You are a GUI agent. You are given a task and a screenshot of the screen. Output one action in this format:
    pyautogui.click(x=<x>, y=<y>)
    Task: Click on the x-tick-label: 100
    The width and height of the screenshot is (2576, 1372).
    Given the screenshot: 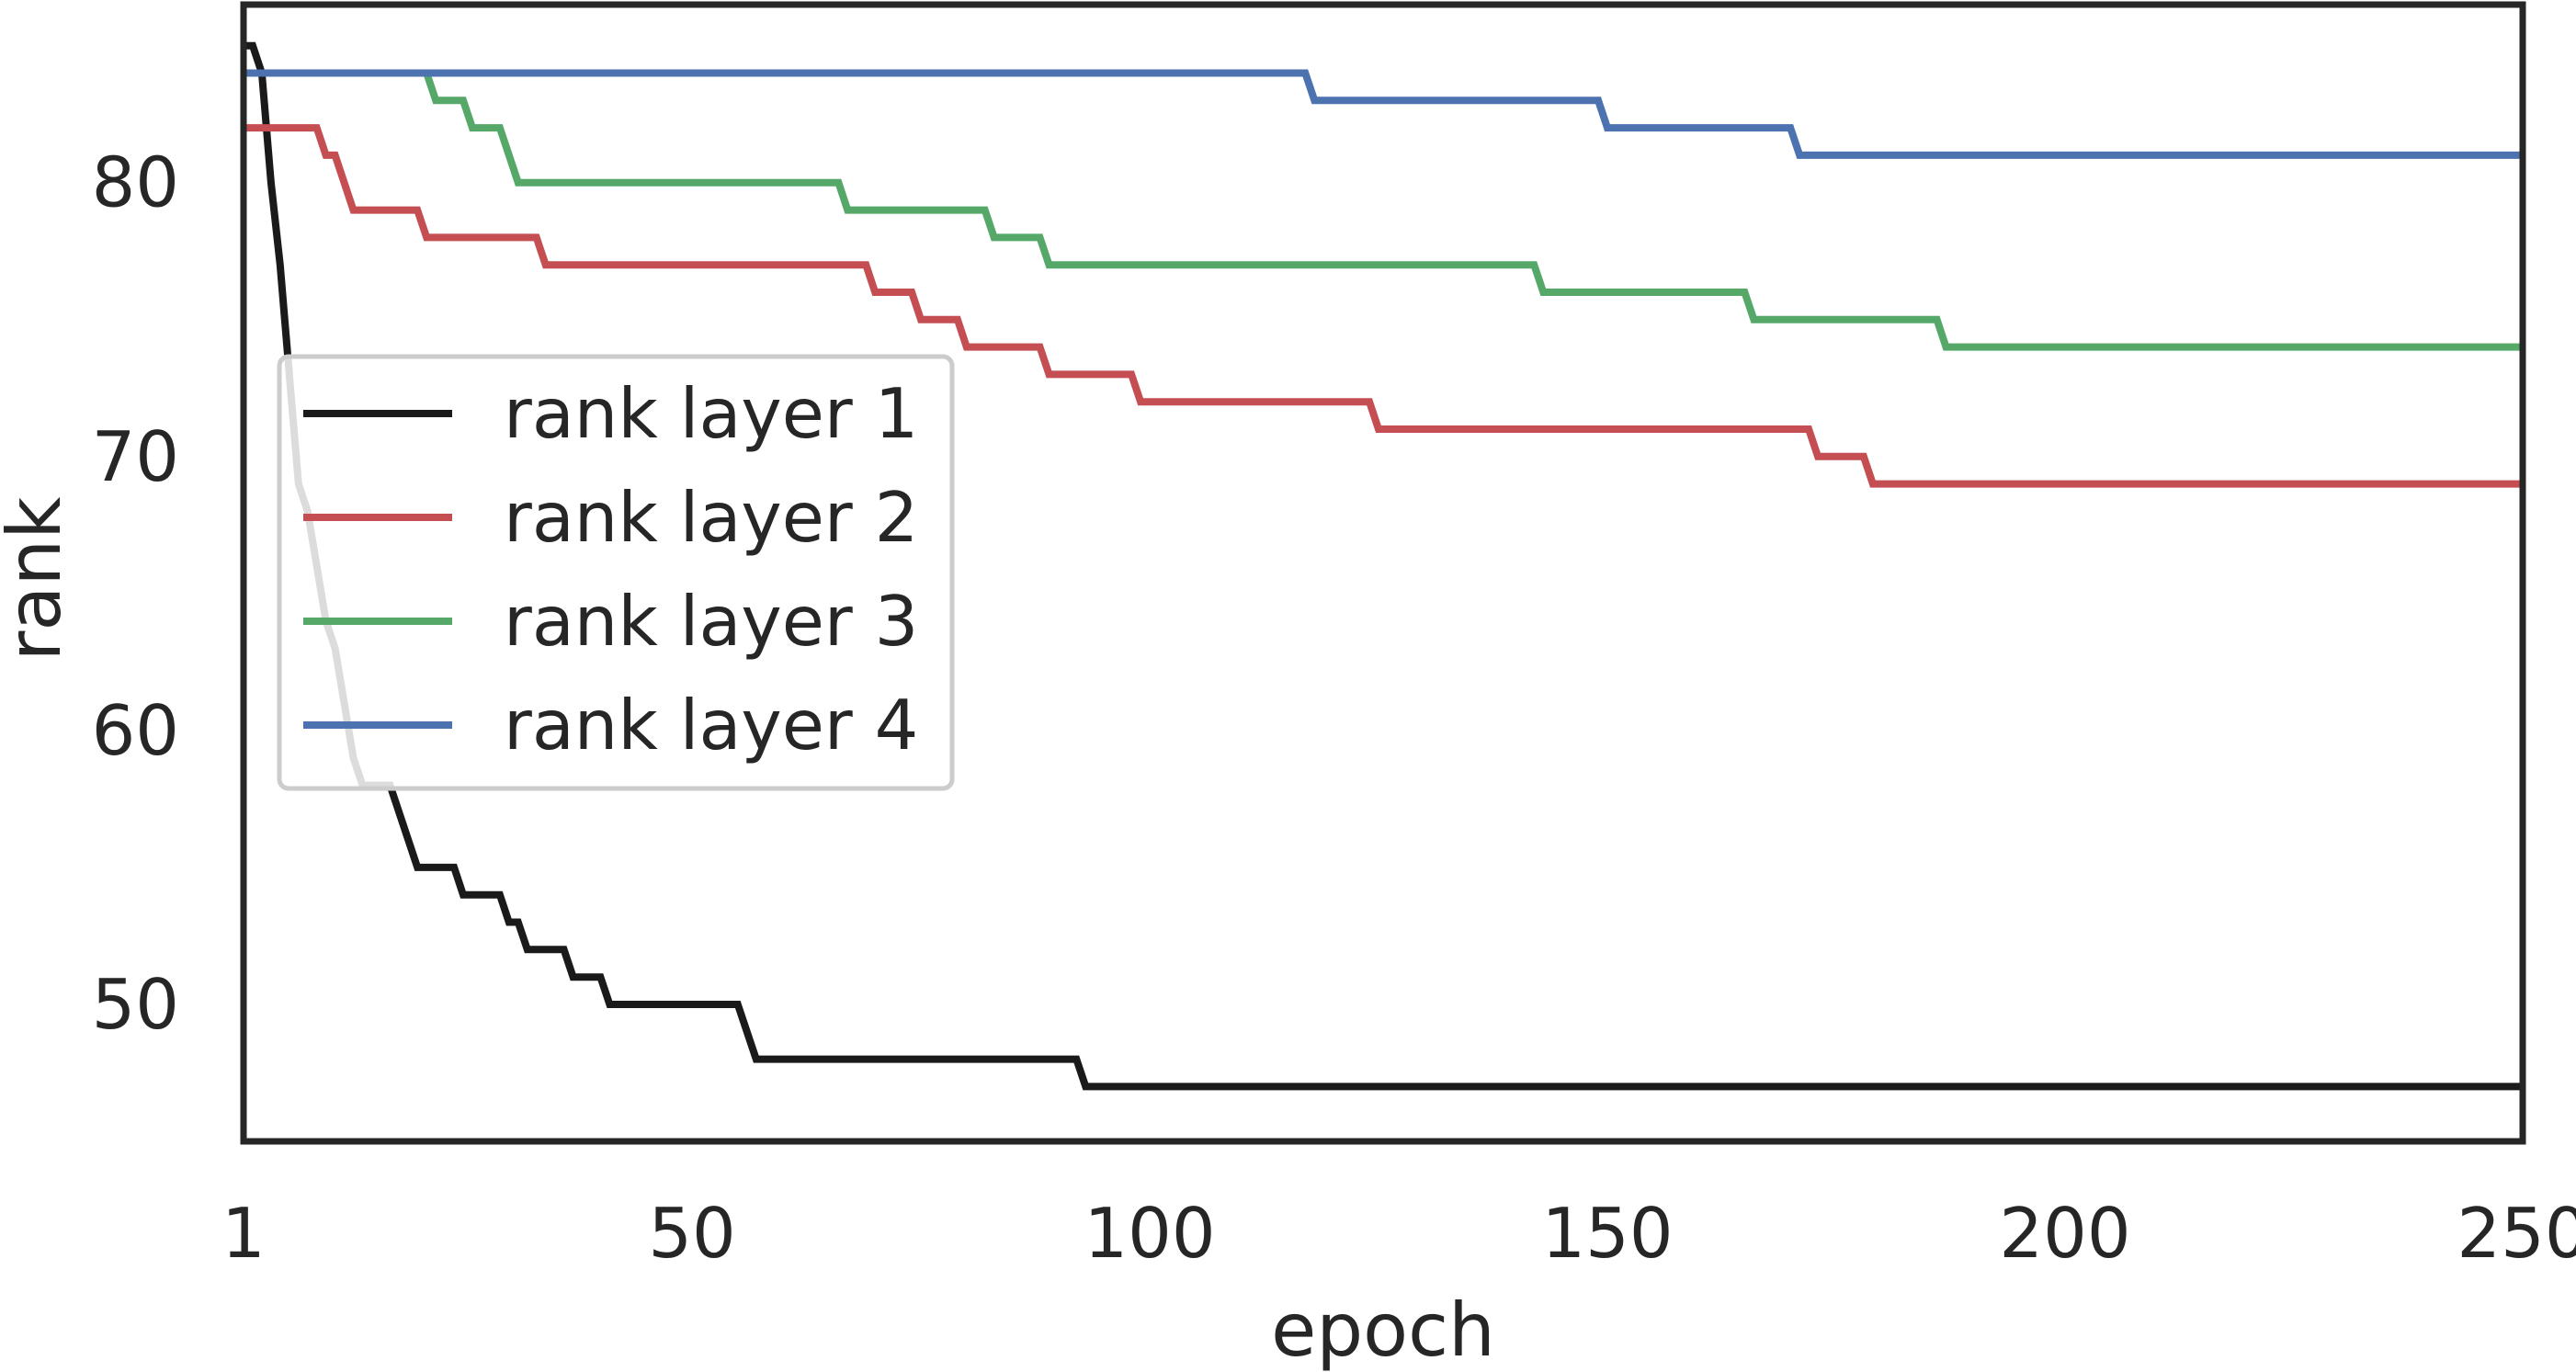 What is the action you would take?
    pyautogui.click(x=1149, y=1233)
    